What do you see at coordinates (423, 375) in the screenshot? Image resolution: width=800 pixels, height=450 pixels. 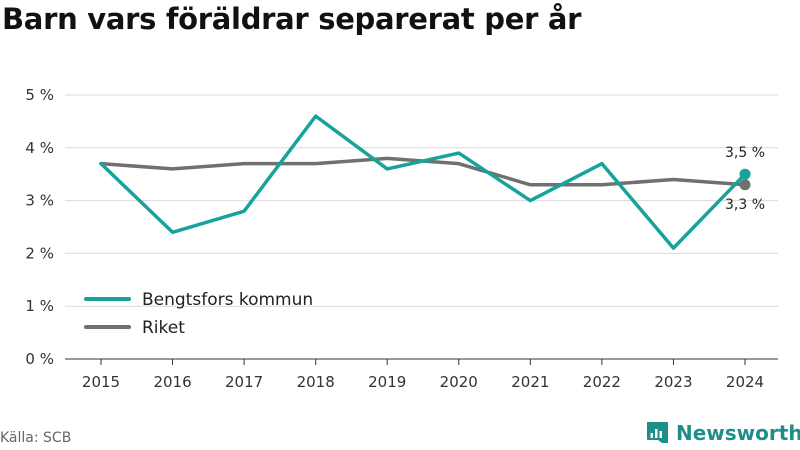 I see `x-axis-ticks: 2015 2016 2017 2018 2019 2020 2021 2022 2023 2024` at bounding box center [423, 375].